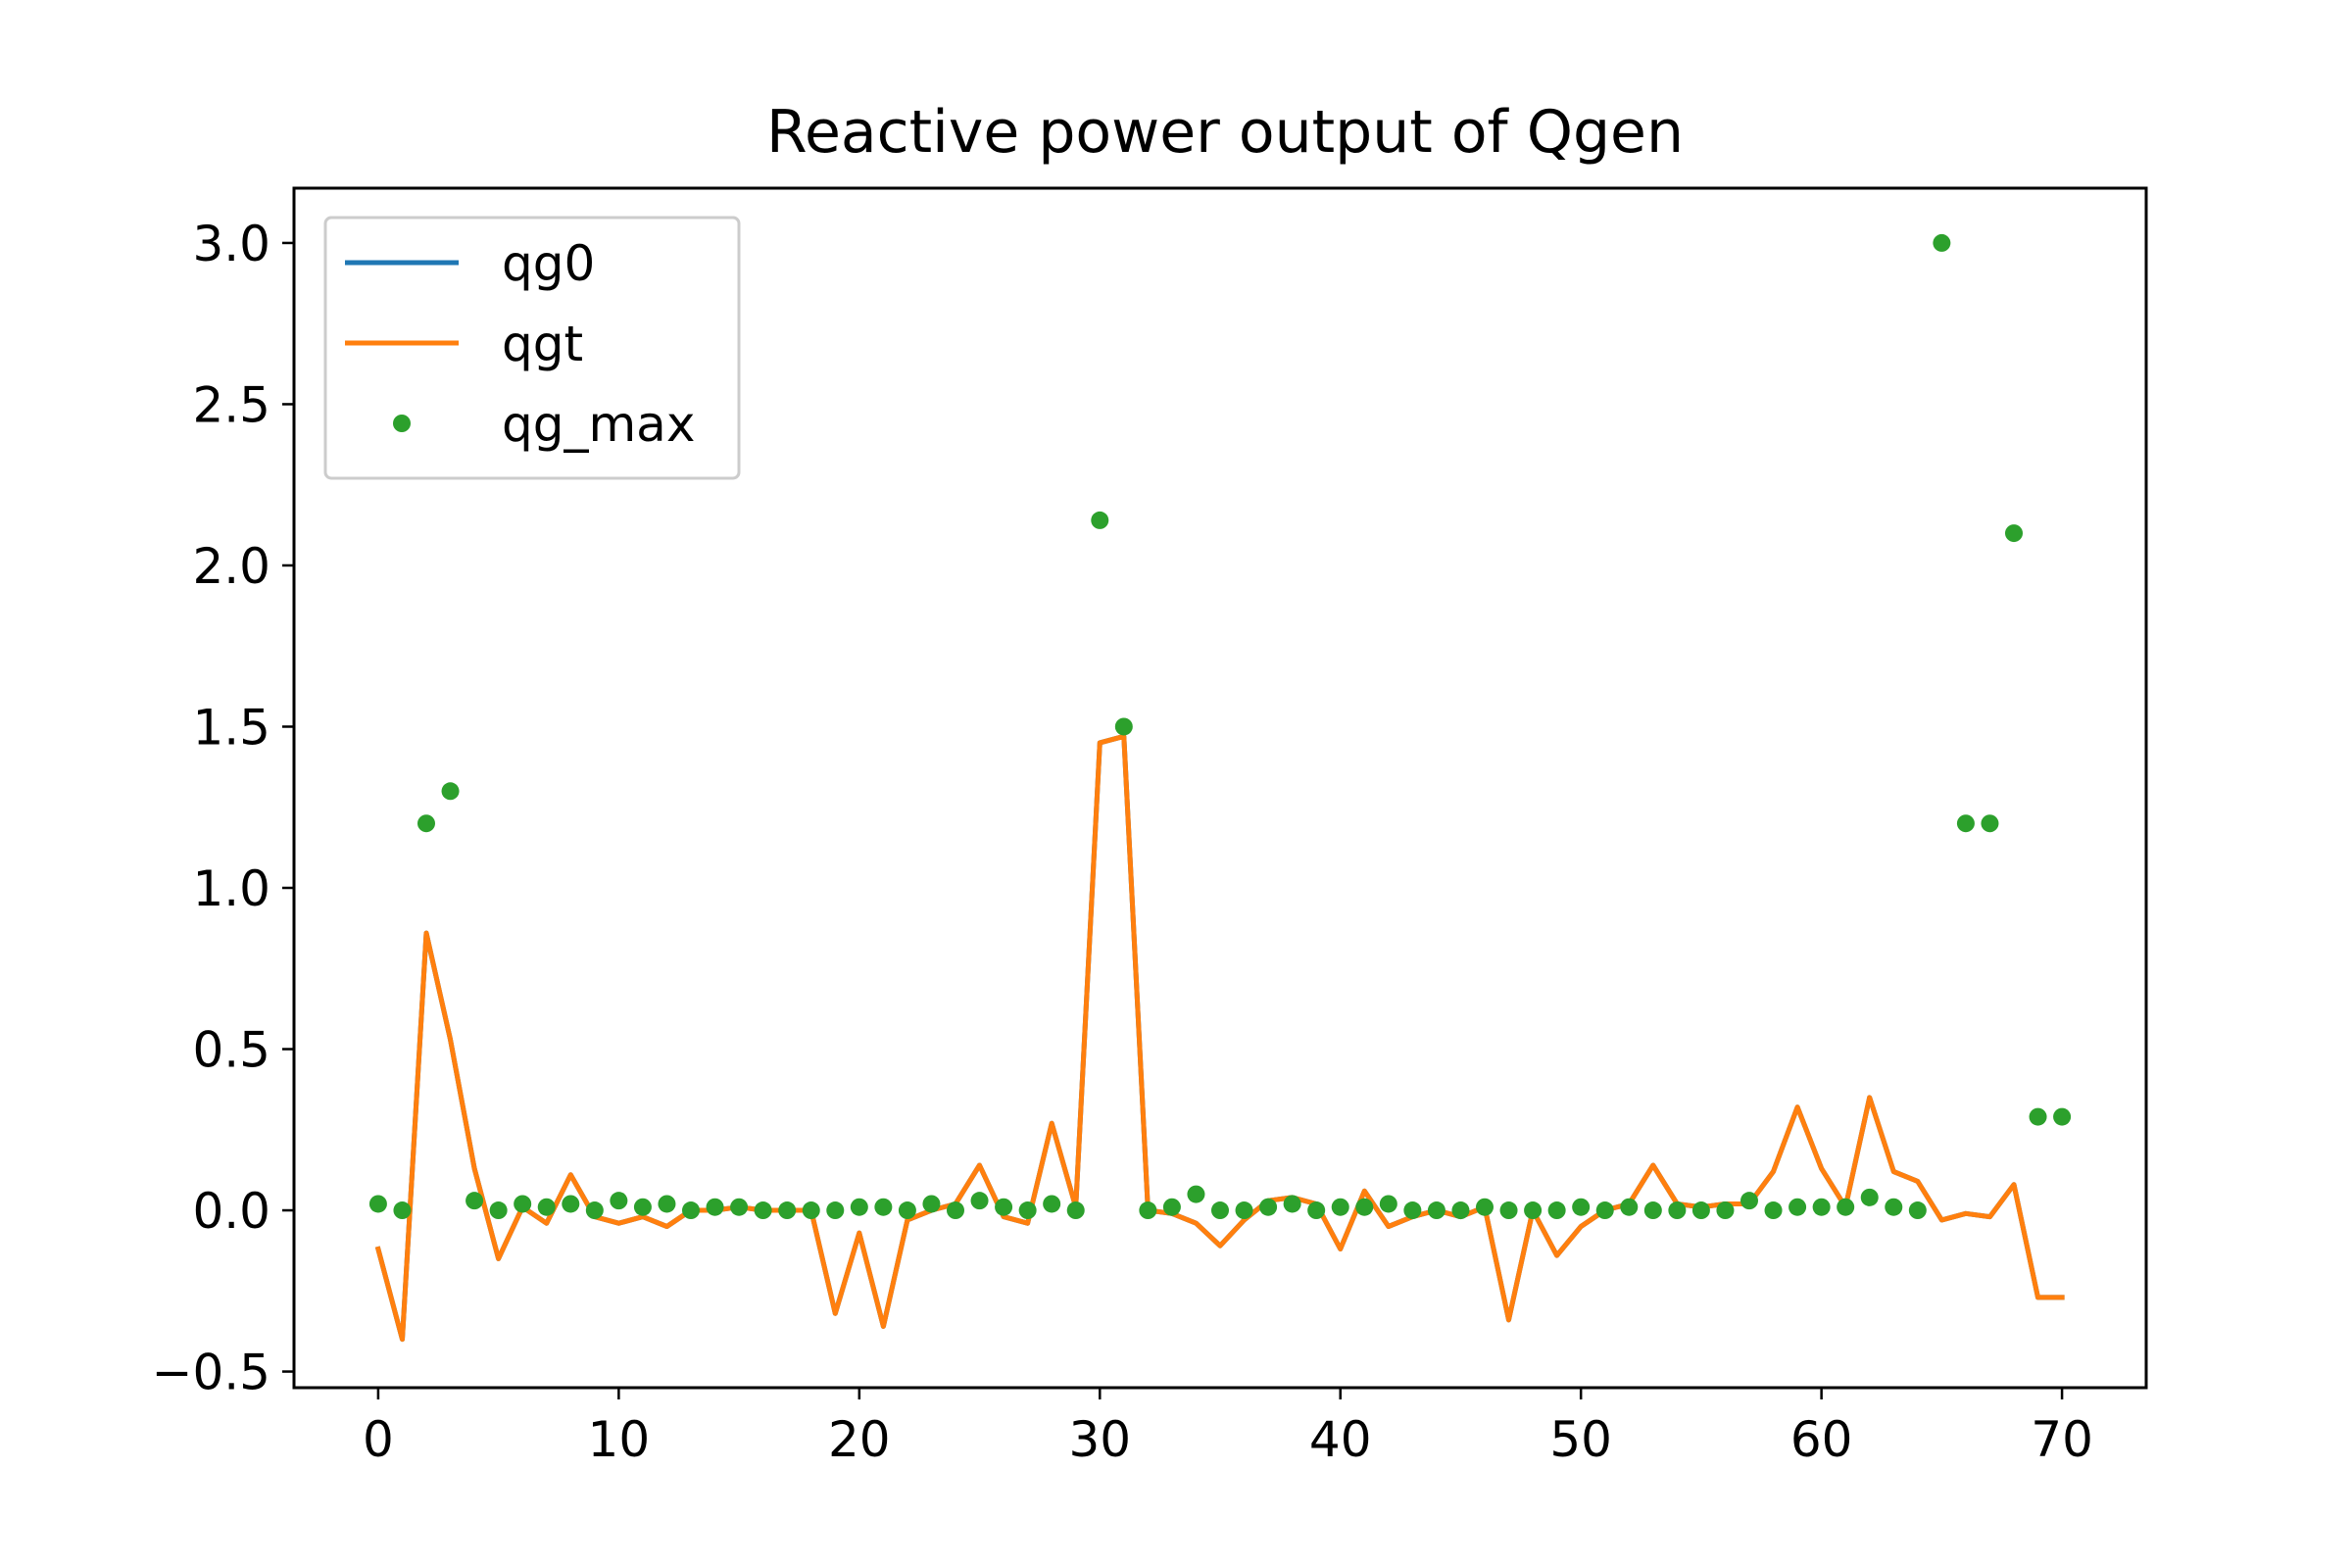  Describe the element at coordinates (1099, 1439) in the screenshot. I see `x-tick-label: 30` at that location.